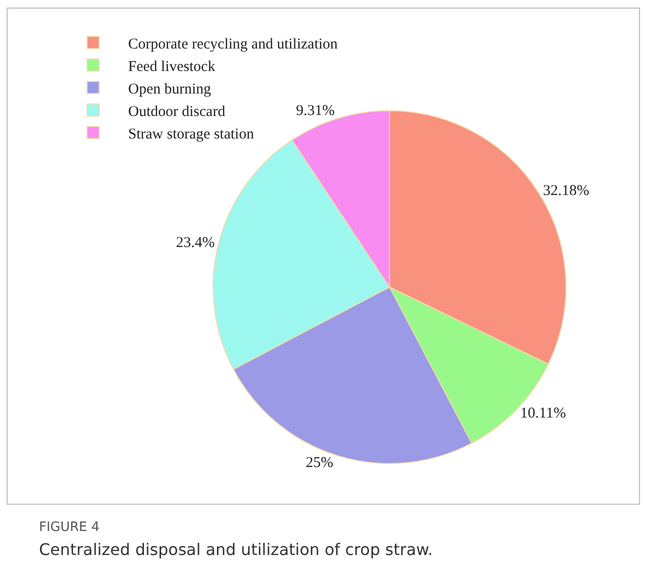  I want to click on data-label: 23.4%, so click(195, 242).